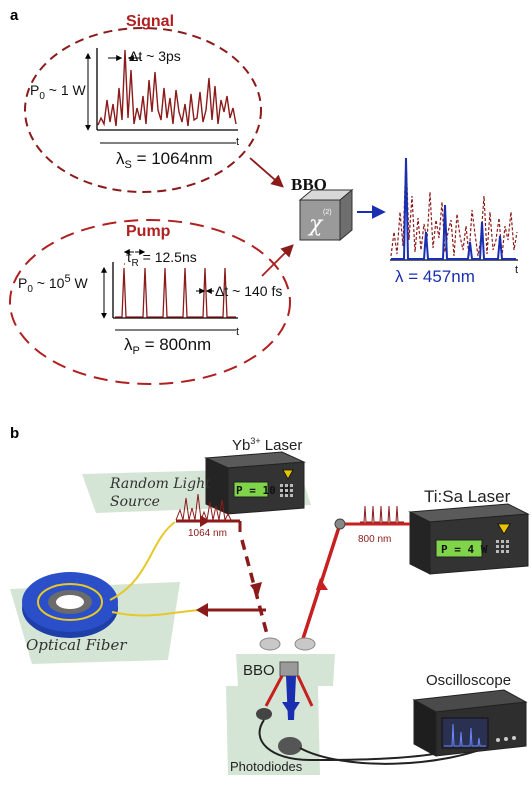 The width and height of the screenshot is (532, 790). I want to click on output-plot: t λ = 457nm, so click(454, 221).